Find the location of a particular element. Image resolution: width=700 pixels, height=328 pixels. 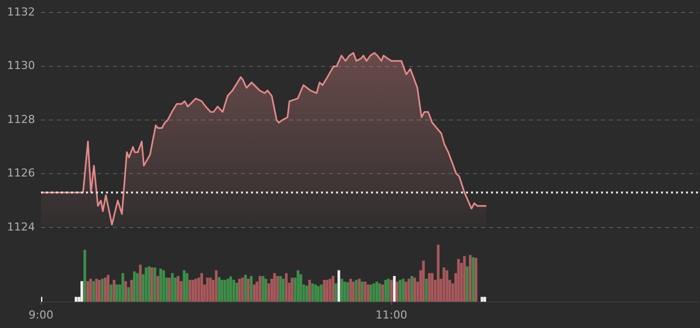

x-tick-label: 9:00 is located at coordinates (41, 315).